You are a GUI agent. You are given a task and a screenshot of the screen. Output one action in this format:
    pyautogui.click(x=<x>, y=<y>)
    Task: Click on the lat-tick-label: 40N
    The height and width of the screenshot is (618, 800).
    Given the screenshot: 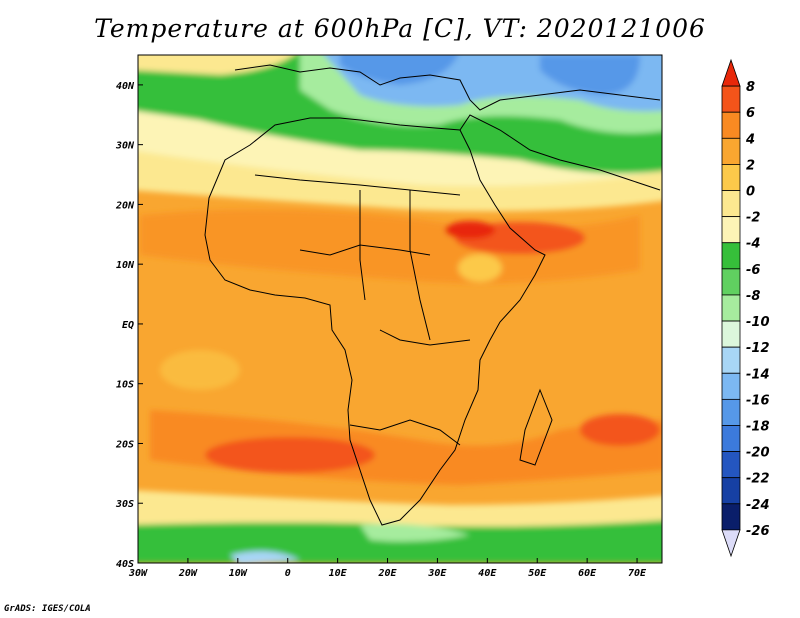 What is the action you would take?
    pyautogui.click(x=125, y=86)
    